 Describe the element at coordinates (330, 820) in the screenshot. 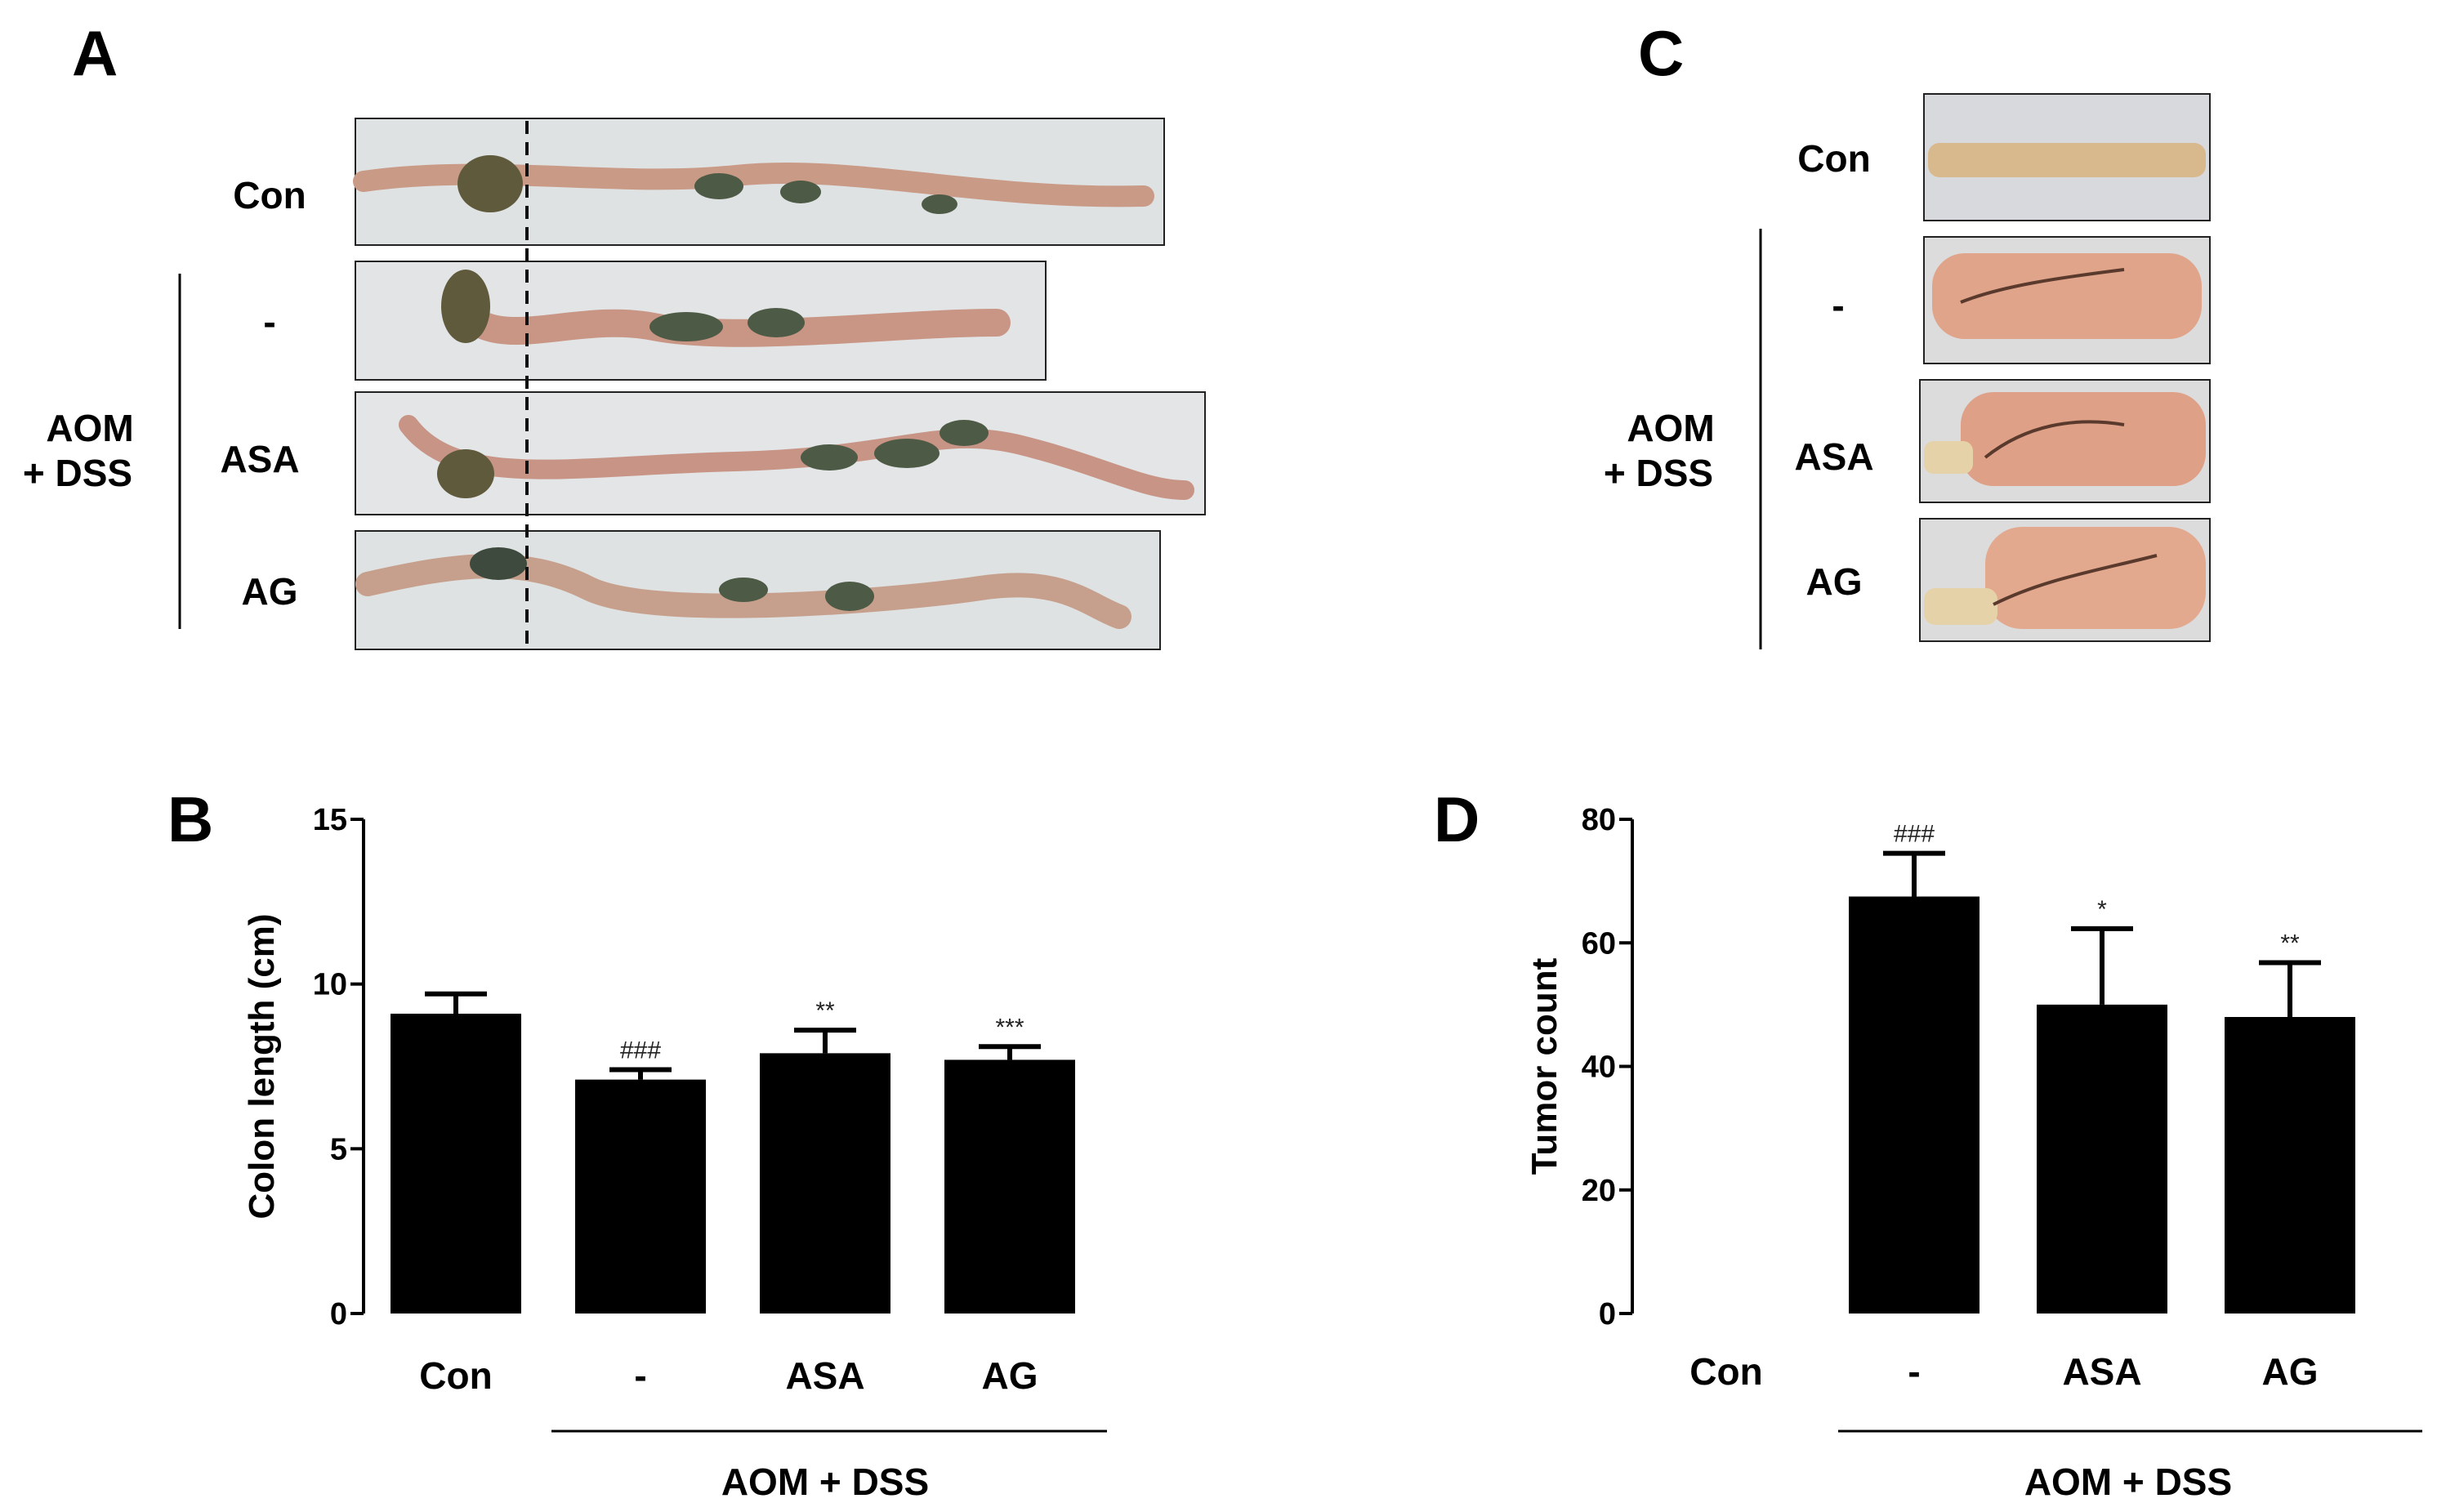

I see `panel-b-y-tick-label: 15` at that location.